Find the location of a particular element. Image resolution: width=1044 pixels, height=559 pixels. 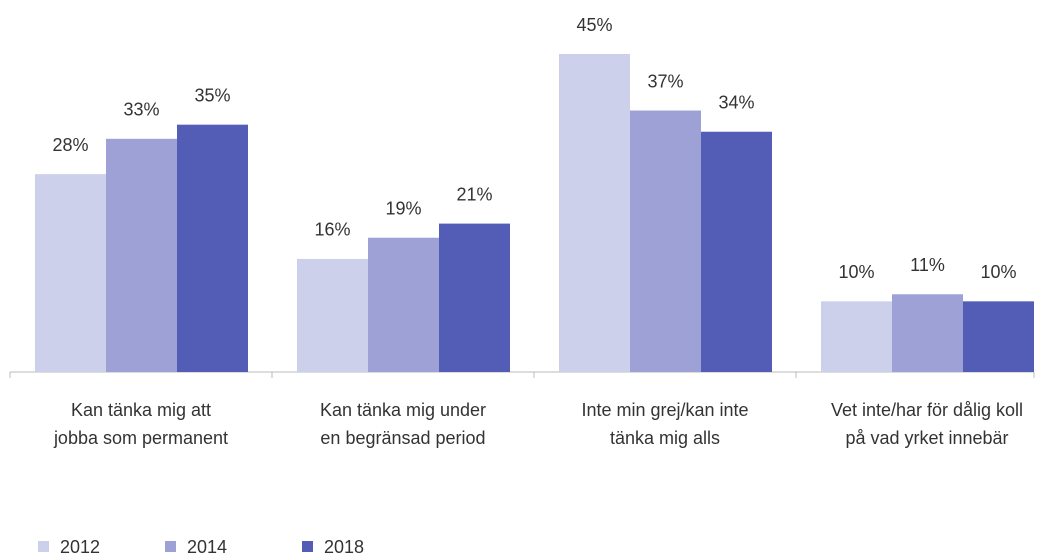

data-label: 11% is located at coordinates (927, 265).